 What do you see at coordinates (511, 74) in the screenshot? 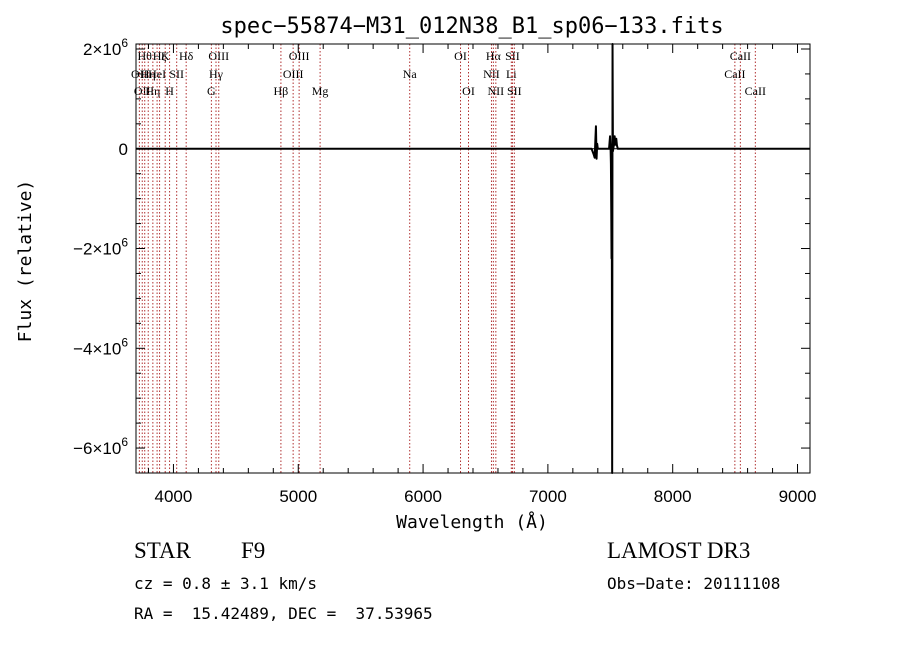
I see `line-marker-label: Li` at bounding box center [511, 74].